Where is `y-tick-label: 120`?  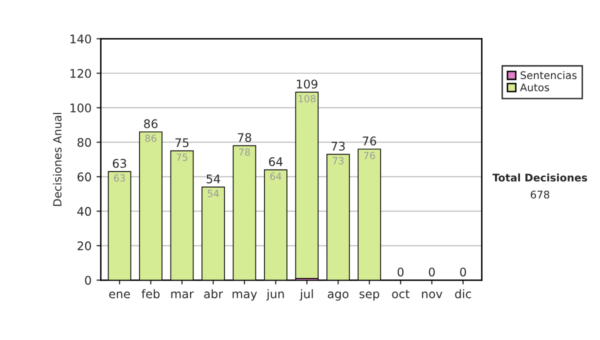 y-tick-label: 120 is located at coordinates (80, 73).